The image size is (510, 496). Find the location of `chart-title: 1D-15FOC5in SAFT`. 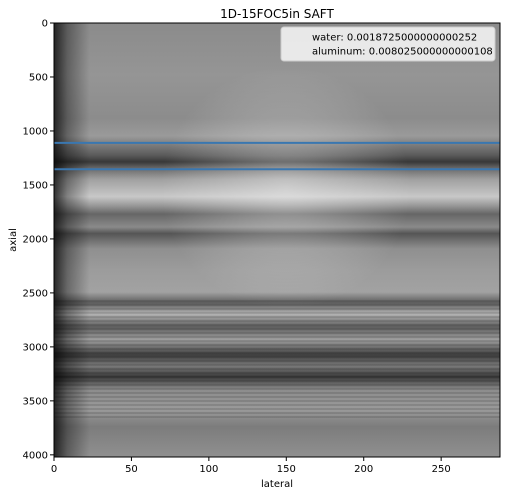

chart-title: 1D-15FOC5in SAFT is located at coordinates (277, 14).